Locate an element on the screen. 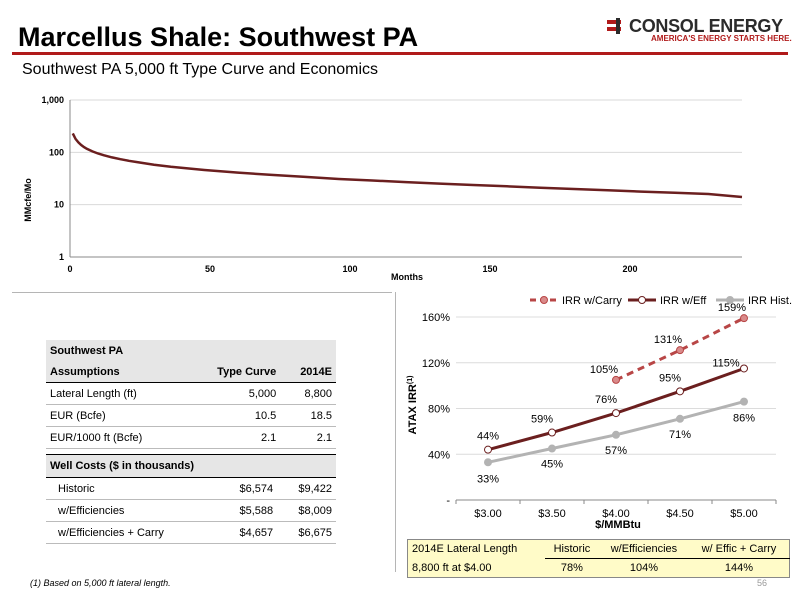 The height and width of the screenshot is (600, 800). data-label: 86% is located at coordinates (744, 419).